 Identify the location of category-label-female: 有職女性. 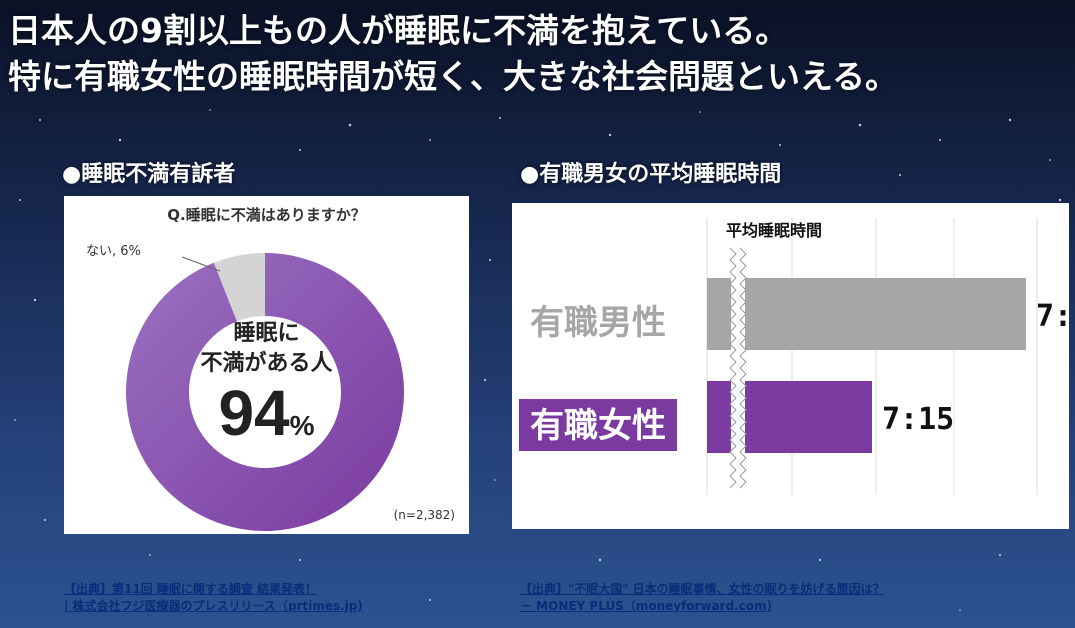
(598, 426).